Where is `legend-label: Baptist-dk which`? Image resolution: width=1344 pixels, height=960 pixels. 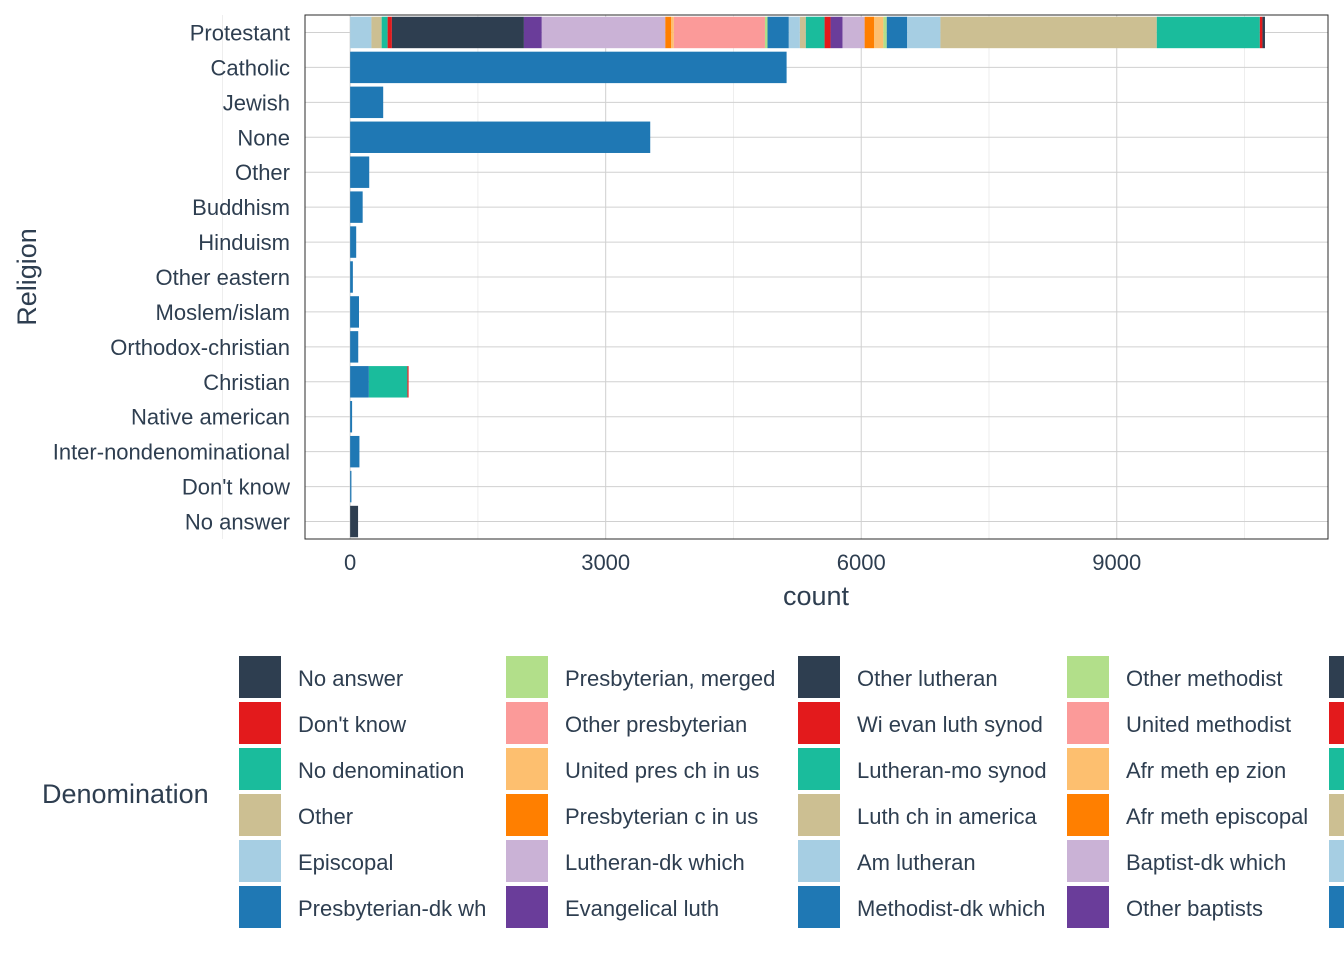 legend-label: Baptist-dk which is located at coordinates (1206, 862).